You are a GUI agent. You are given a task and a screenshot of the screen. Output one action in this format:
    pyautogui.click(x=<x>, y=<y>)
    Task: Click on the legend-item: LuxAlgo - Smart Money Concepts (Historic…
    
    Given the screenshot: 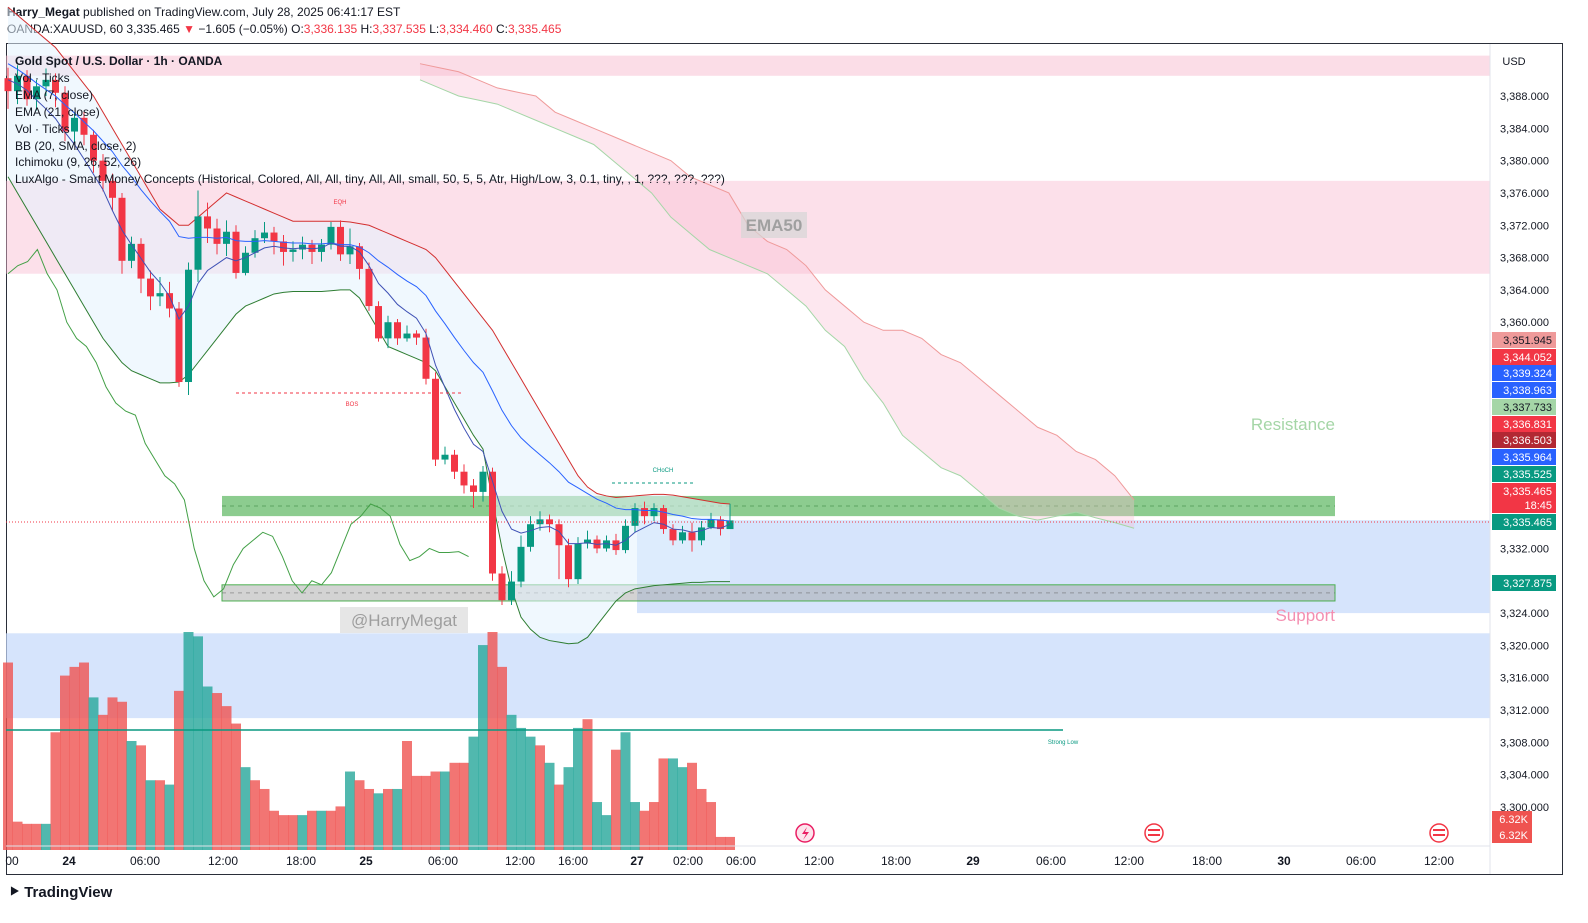 What is the action you would take?
    pyautogui.click(x=370, y=179)
    